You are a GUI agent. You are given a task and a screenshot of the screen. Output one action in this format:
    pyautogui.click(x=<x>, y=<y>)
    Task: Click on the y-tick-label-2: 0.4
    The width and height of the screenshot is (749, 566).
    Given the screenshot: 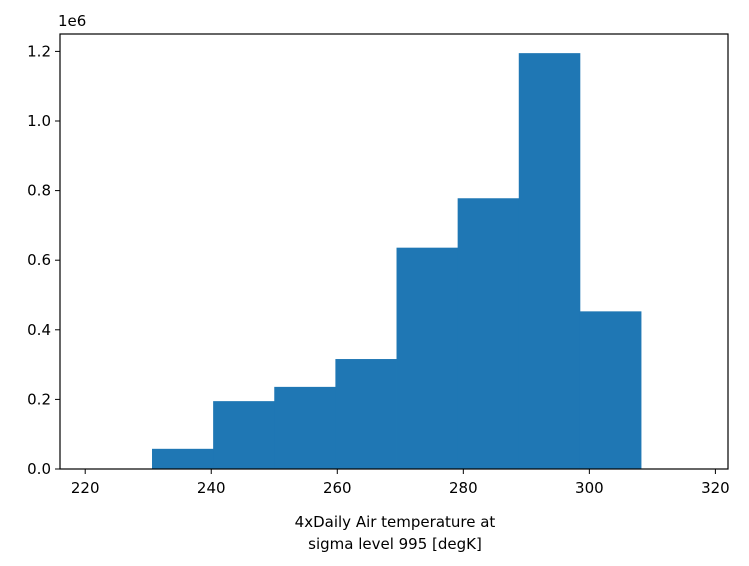 What is the action you would take?
    pyautogui.click(x=39, y=330)
    